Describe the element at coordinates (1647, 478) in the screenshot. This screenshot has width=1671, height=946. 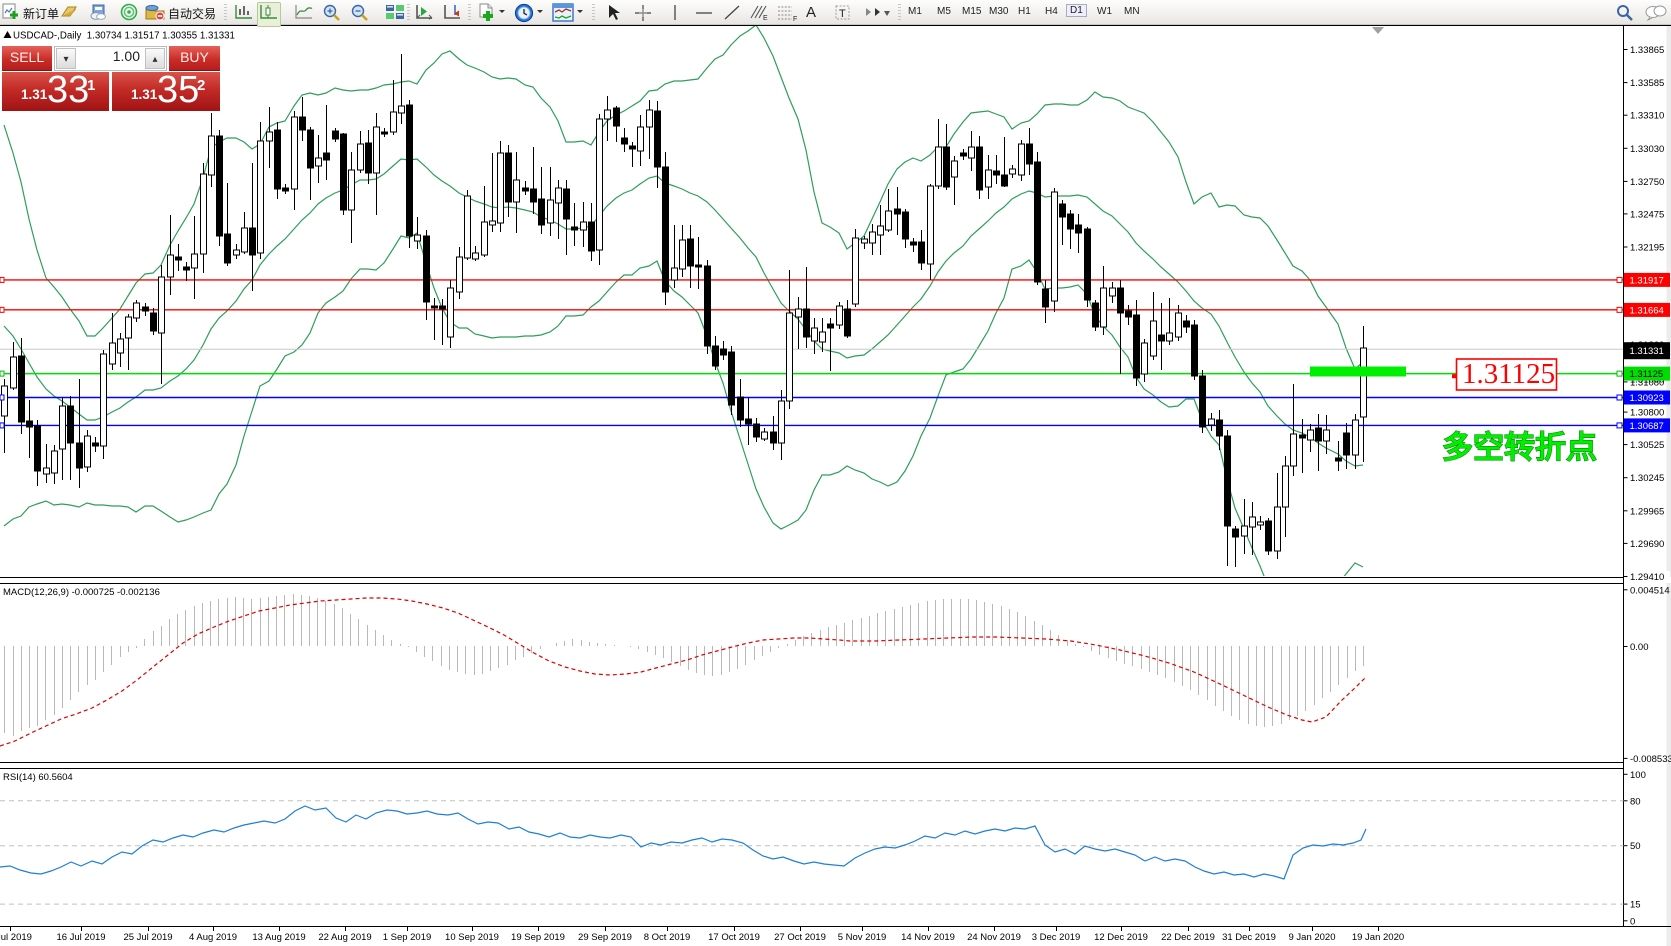
I see `svg-text: 1.30245` at that location.